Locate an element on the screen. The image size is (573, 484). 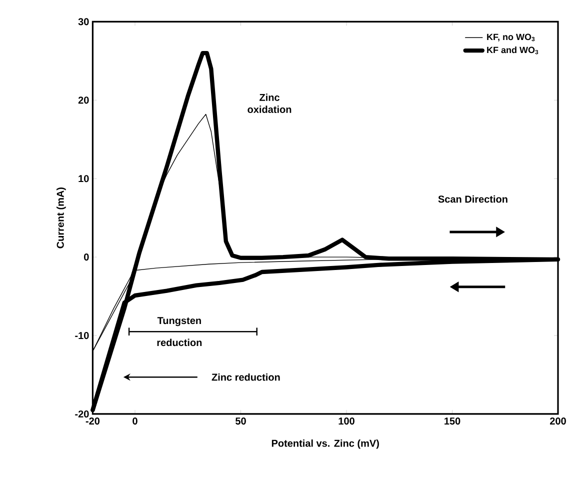
annotation: Zinc reduction is located at coordinates (246, 377).